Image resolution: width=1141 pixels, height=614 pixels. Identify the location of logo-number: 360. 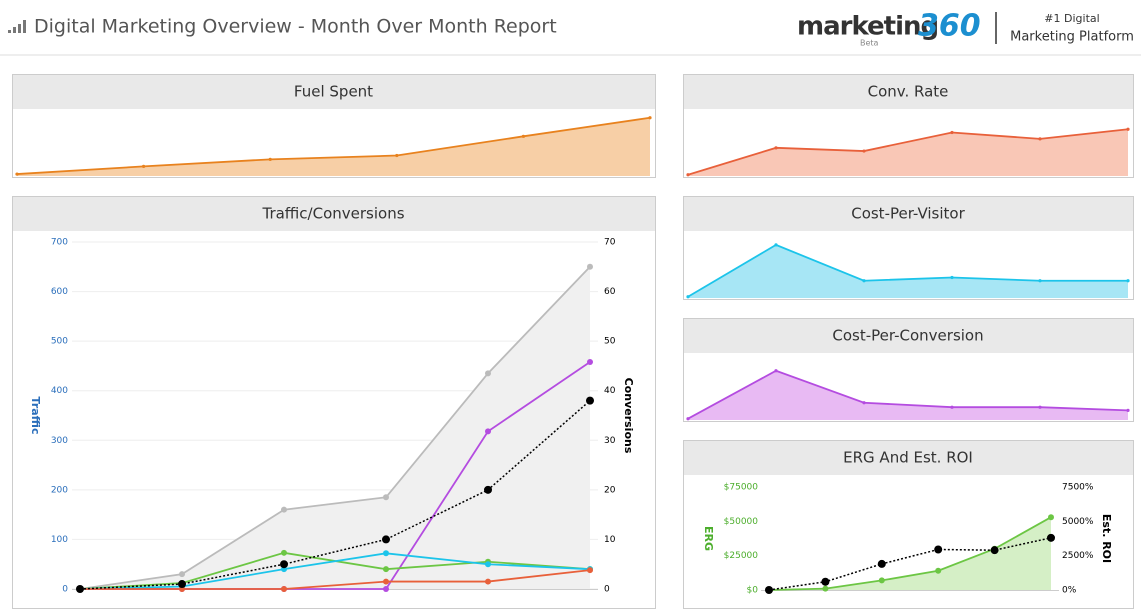
(949, 26).